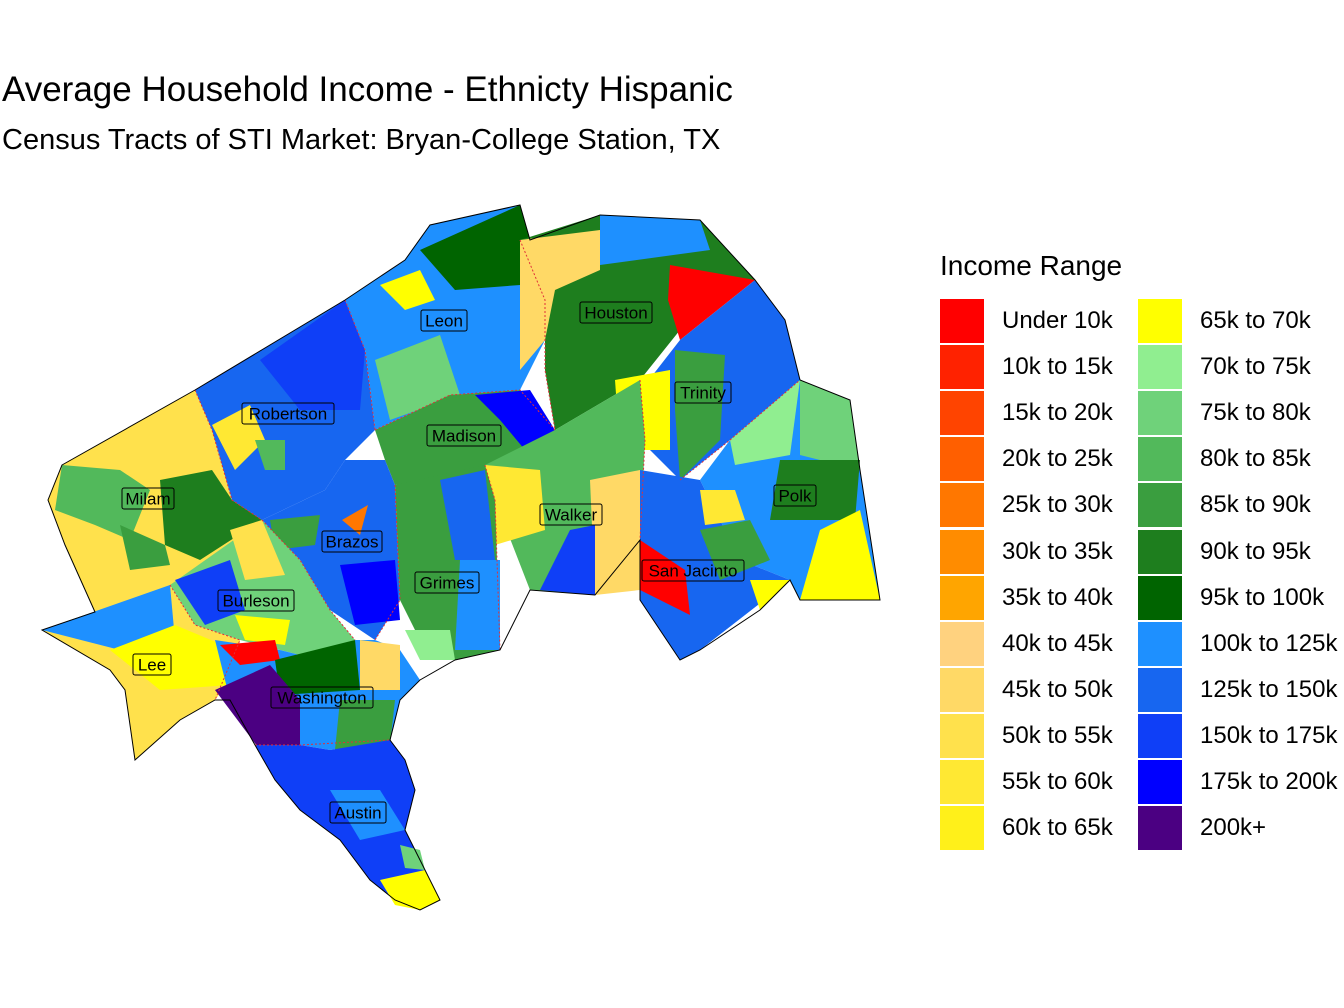  What do you see at coordinates (1057, 505) in the screenshot?
I see `legend-label: 25k to 30k` at bounding box center [1057, 505].